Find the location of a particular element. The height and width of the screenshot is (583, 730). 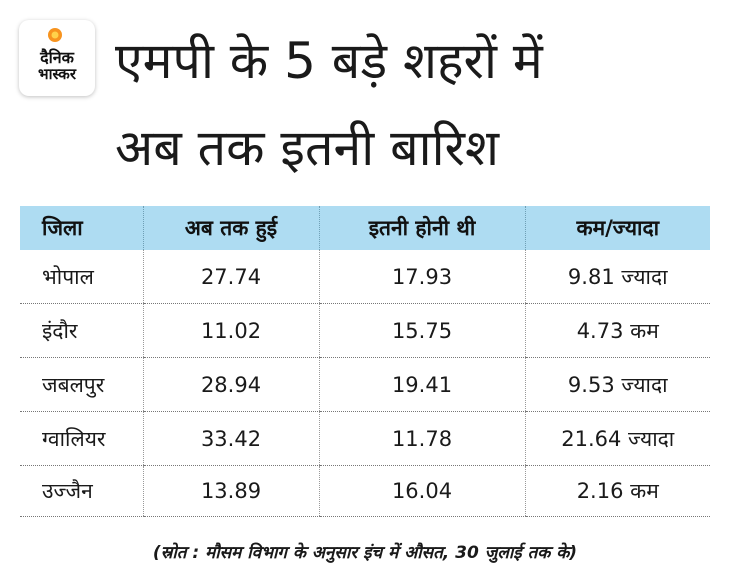

difference-cell: 9.53 ज्यादा is located at coordinates (617, 384).